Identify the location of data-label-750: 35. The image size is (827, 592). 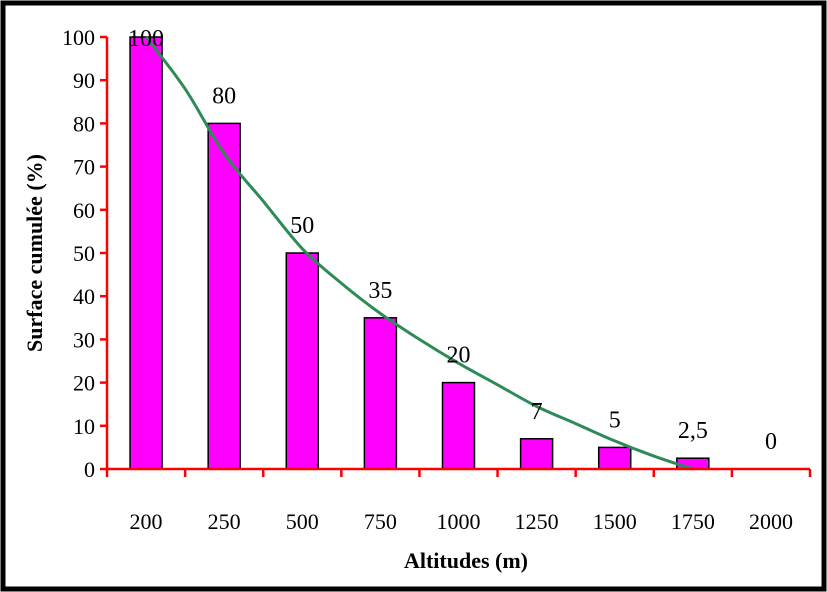
(380, 291).